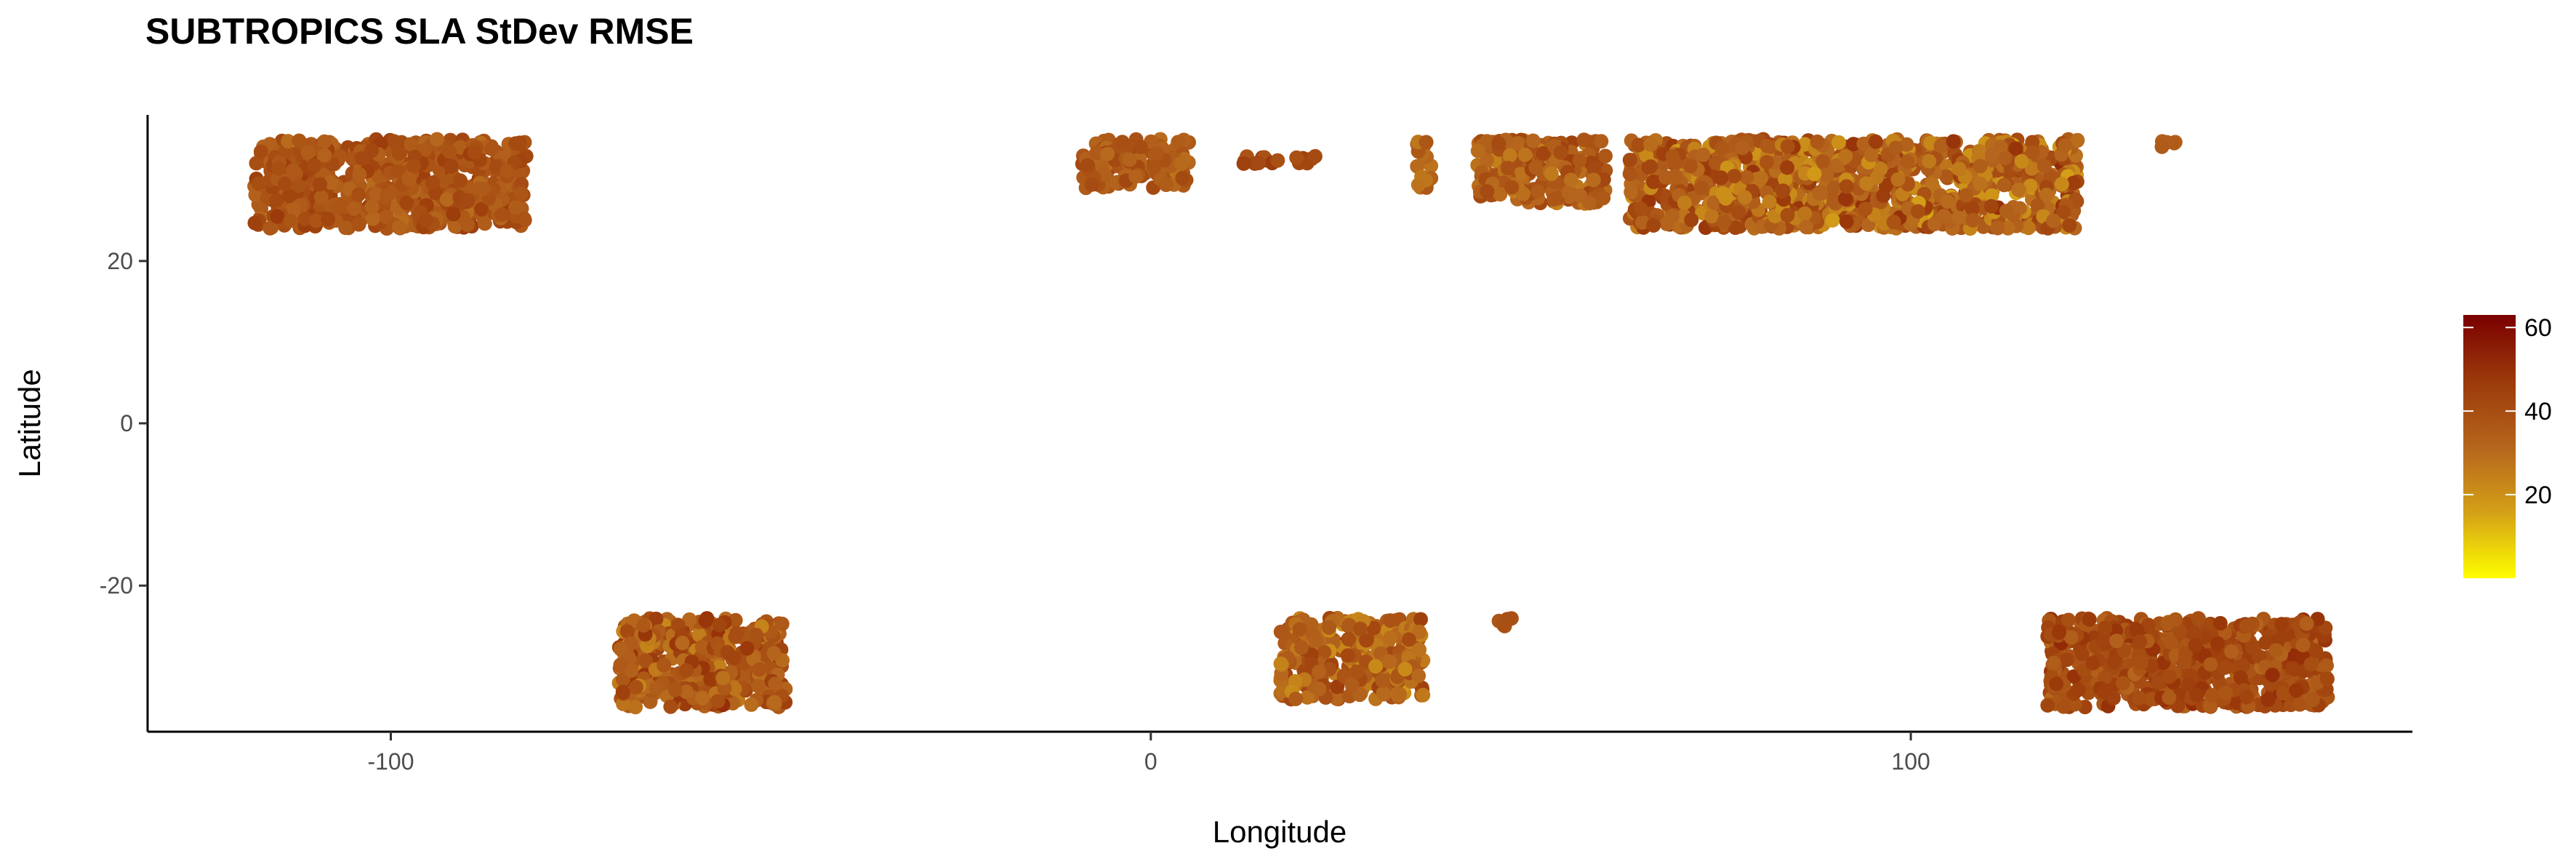 The height and width of the screenshot is (859, 2576). I want to click on colorbar-label: 20, so click(2538, 495).